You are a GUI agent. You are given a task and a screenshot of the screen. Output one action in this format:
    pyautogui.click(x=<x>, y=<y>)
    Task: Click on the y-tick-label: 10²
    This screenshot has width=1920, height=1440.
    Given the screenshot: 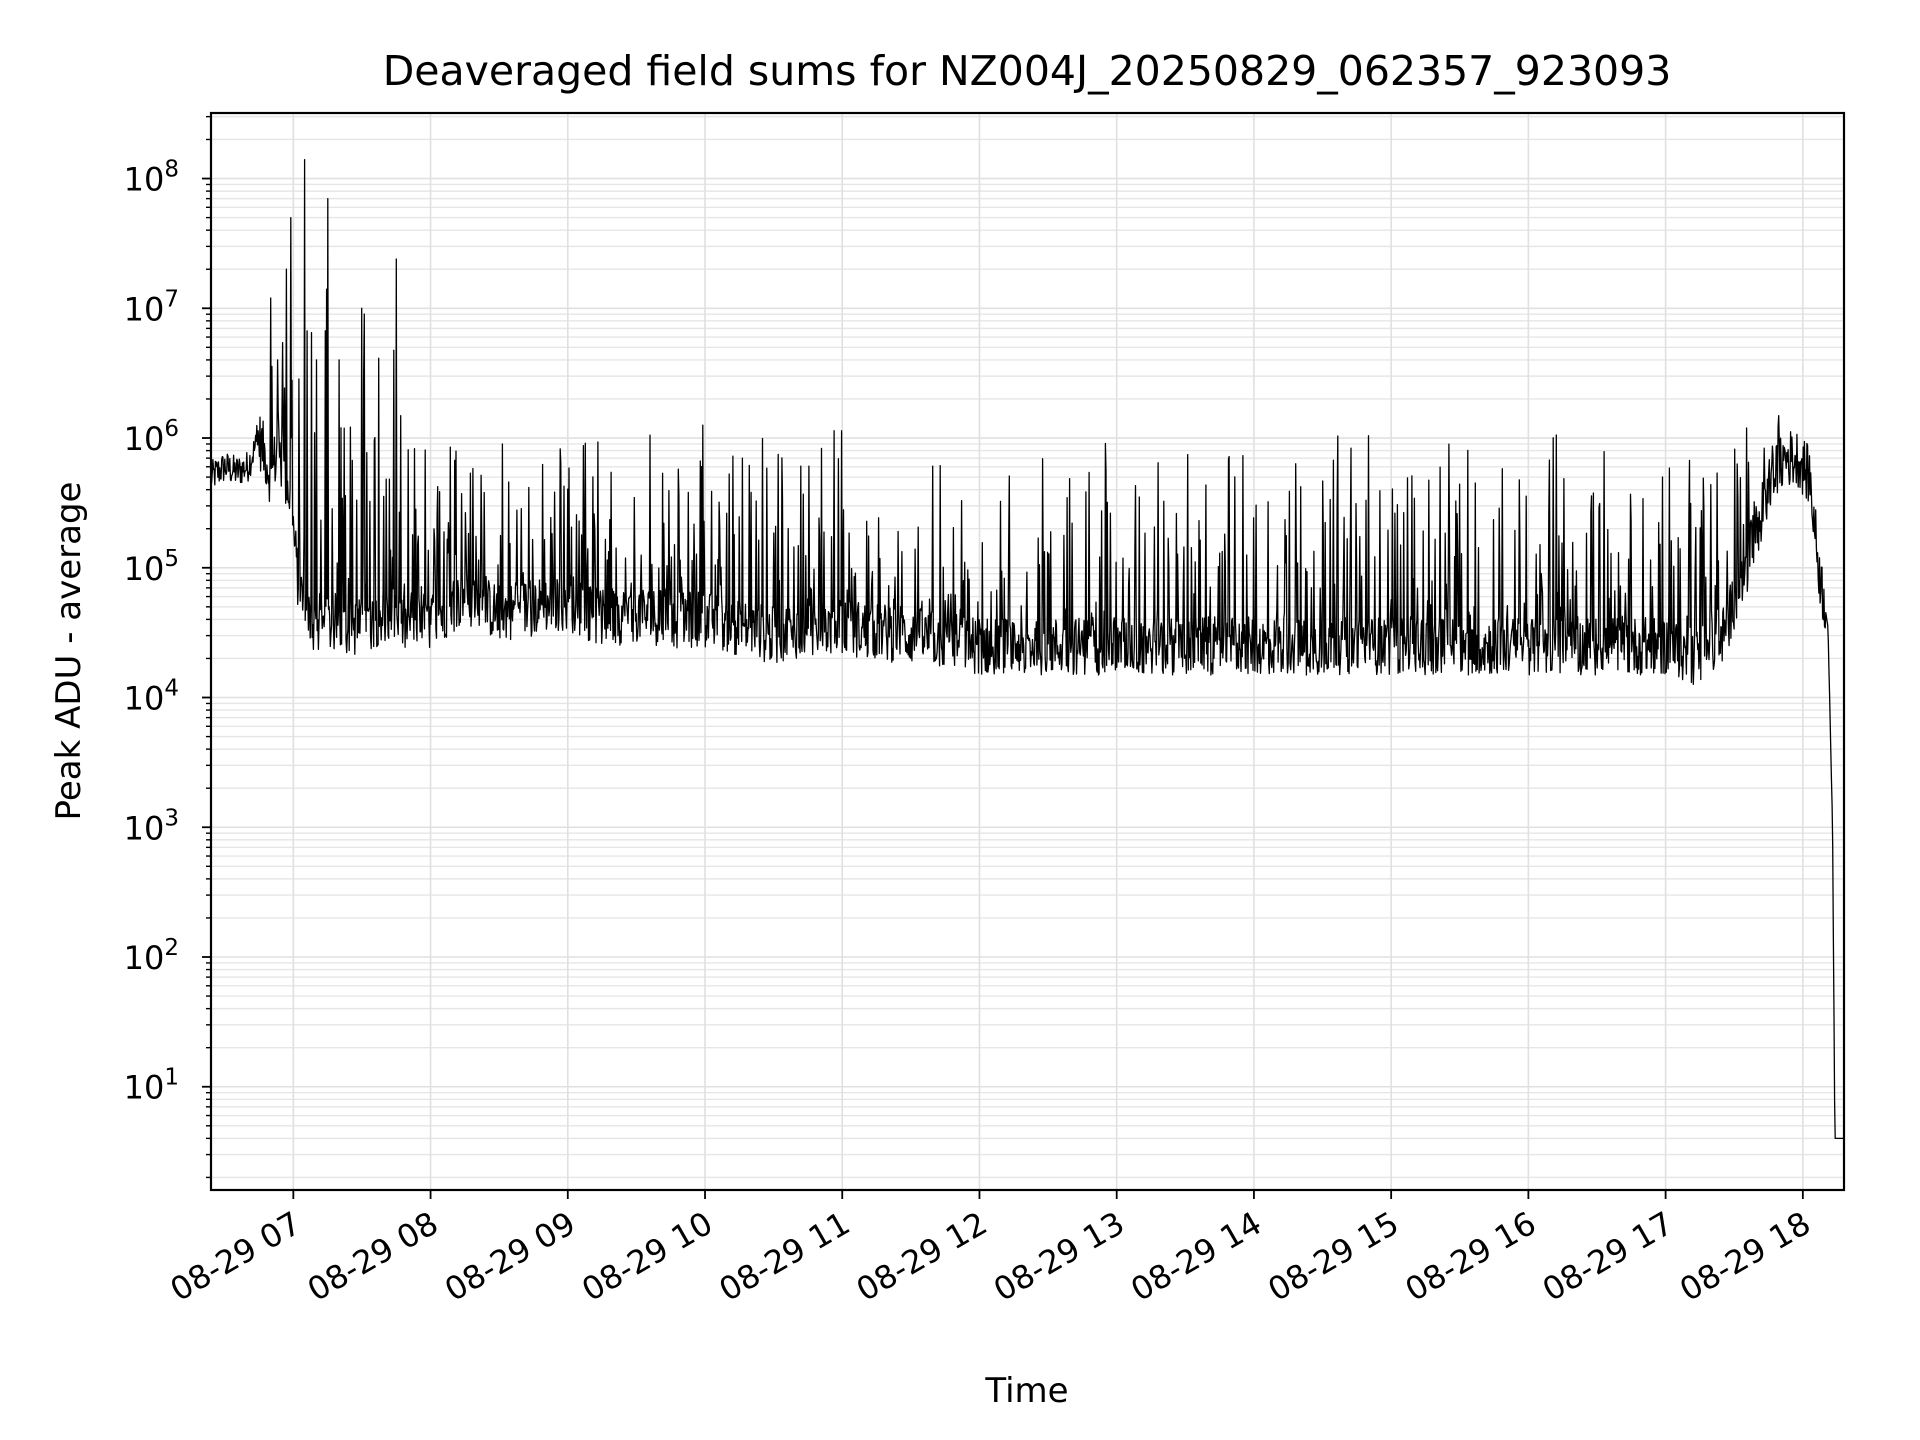 What is the action you would take?
    pyautogui.click(x=151, y=956)
    